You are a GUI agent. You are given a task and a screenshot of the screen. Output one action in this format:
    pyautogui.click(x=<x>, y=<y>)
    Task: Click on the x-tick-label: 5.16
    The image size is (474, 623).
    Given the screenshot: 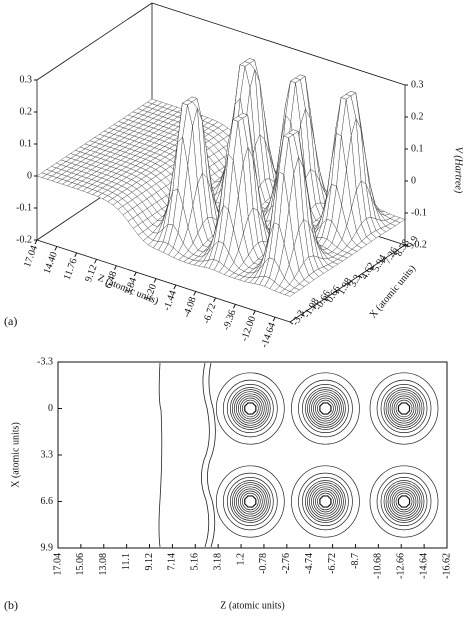 What is the action you would take?
    pyautogui.click(x=195, y=562)
    